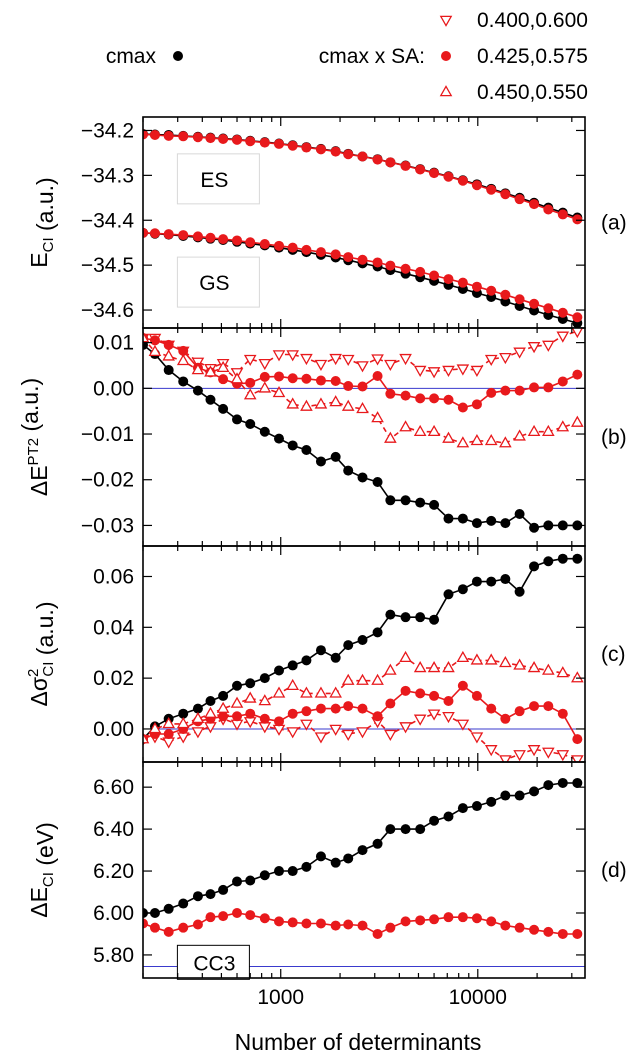 This screenshot has height=1059, width=644. What do you see at coordinates (131, 56) in the screenshot?
I see `legend-label-cmax: cmax` at bounding box center [131, 56].